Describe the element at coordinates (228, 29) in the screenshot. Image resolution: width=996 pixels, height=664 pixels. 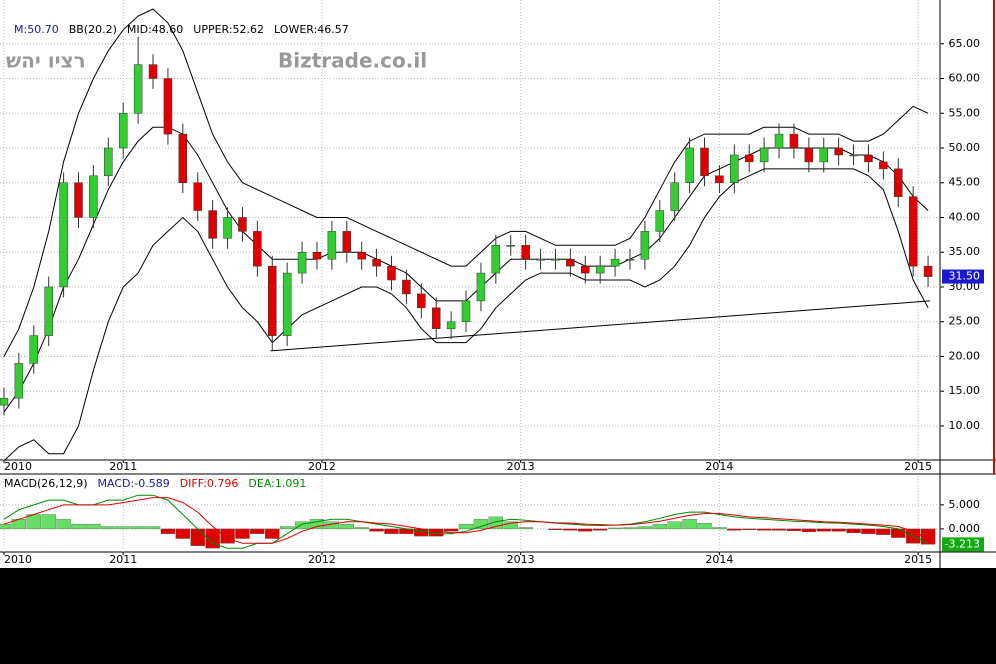
I see `header-label: UPPER:52.62` at that location.